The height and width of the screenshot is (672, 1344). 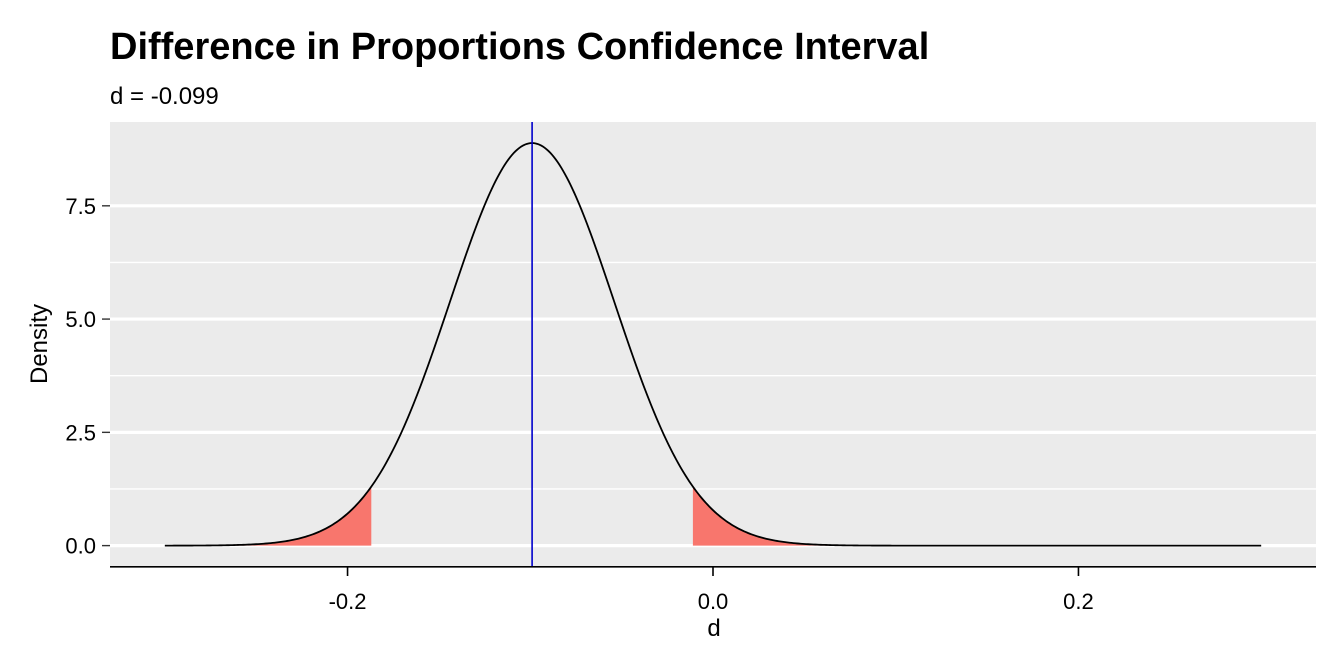 I want to click on tail-layer, so click(x=713, y=516).